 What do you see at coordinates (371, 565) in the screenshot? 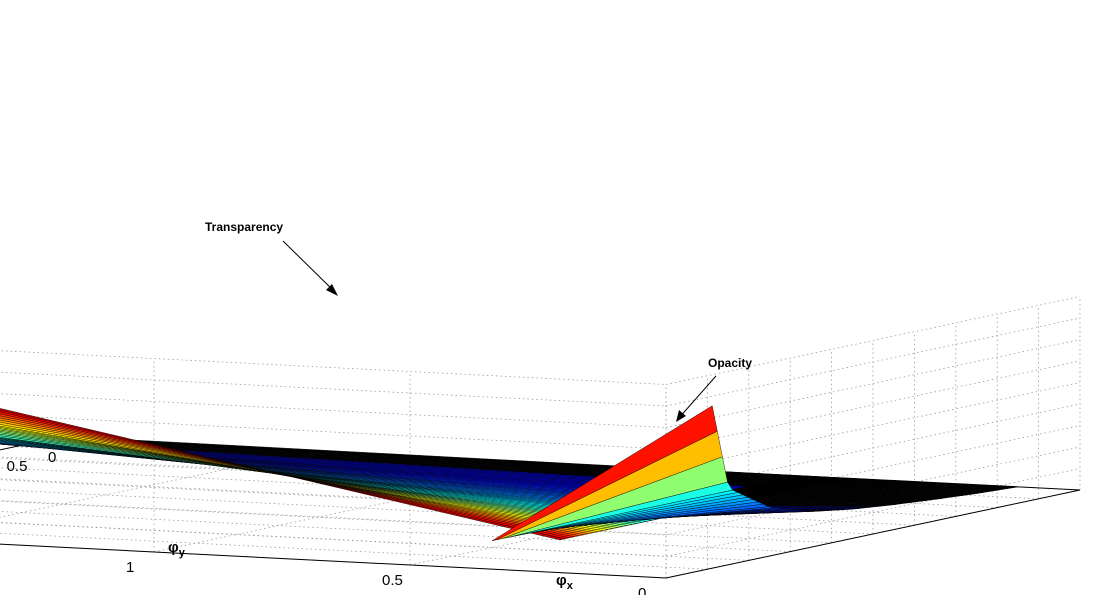
I see `axis-label-layer: φy φx` at bounding box center [371, 565].